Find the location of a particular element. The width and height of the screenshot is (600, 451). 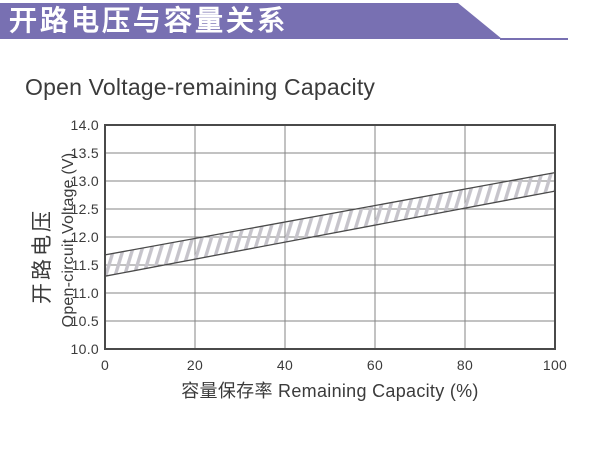

voltage-band-upper-line is located at coordinates (330, 213).